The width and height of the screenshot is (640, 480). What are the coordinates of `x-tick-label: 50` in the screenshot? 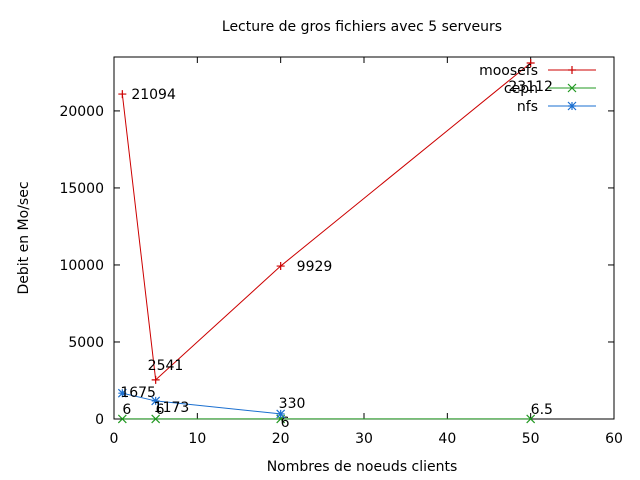 It's located at (531, 439).